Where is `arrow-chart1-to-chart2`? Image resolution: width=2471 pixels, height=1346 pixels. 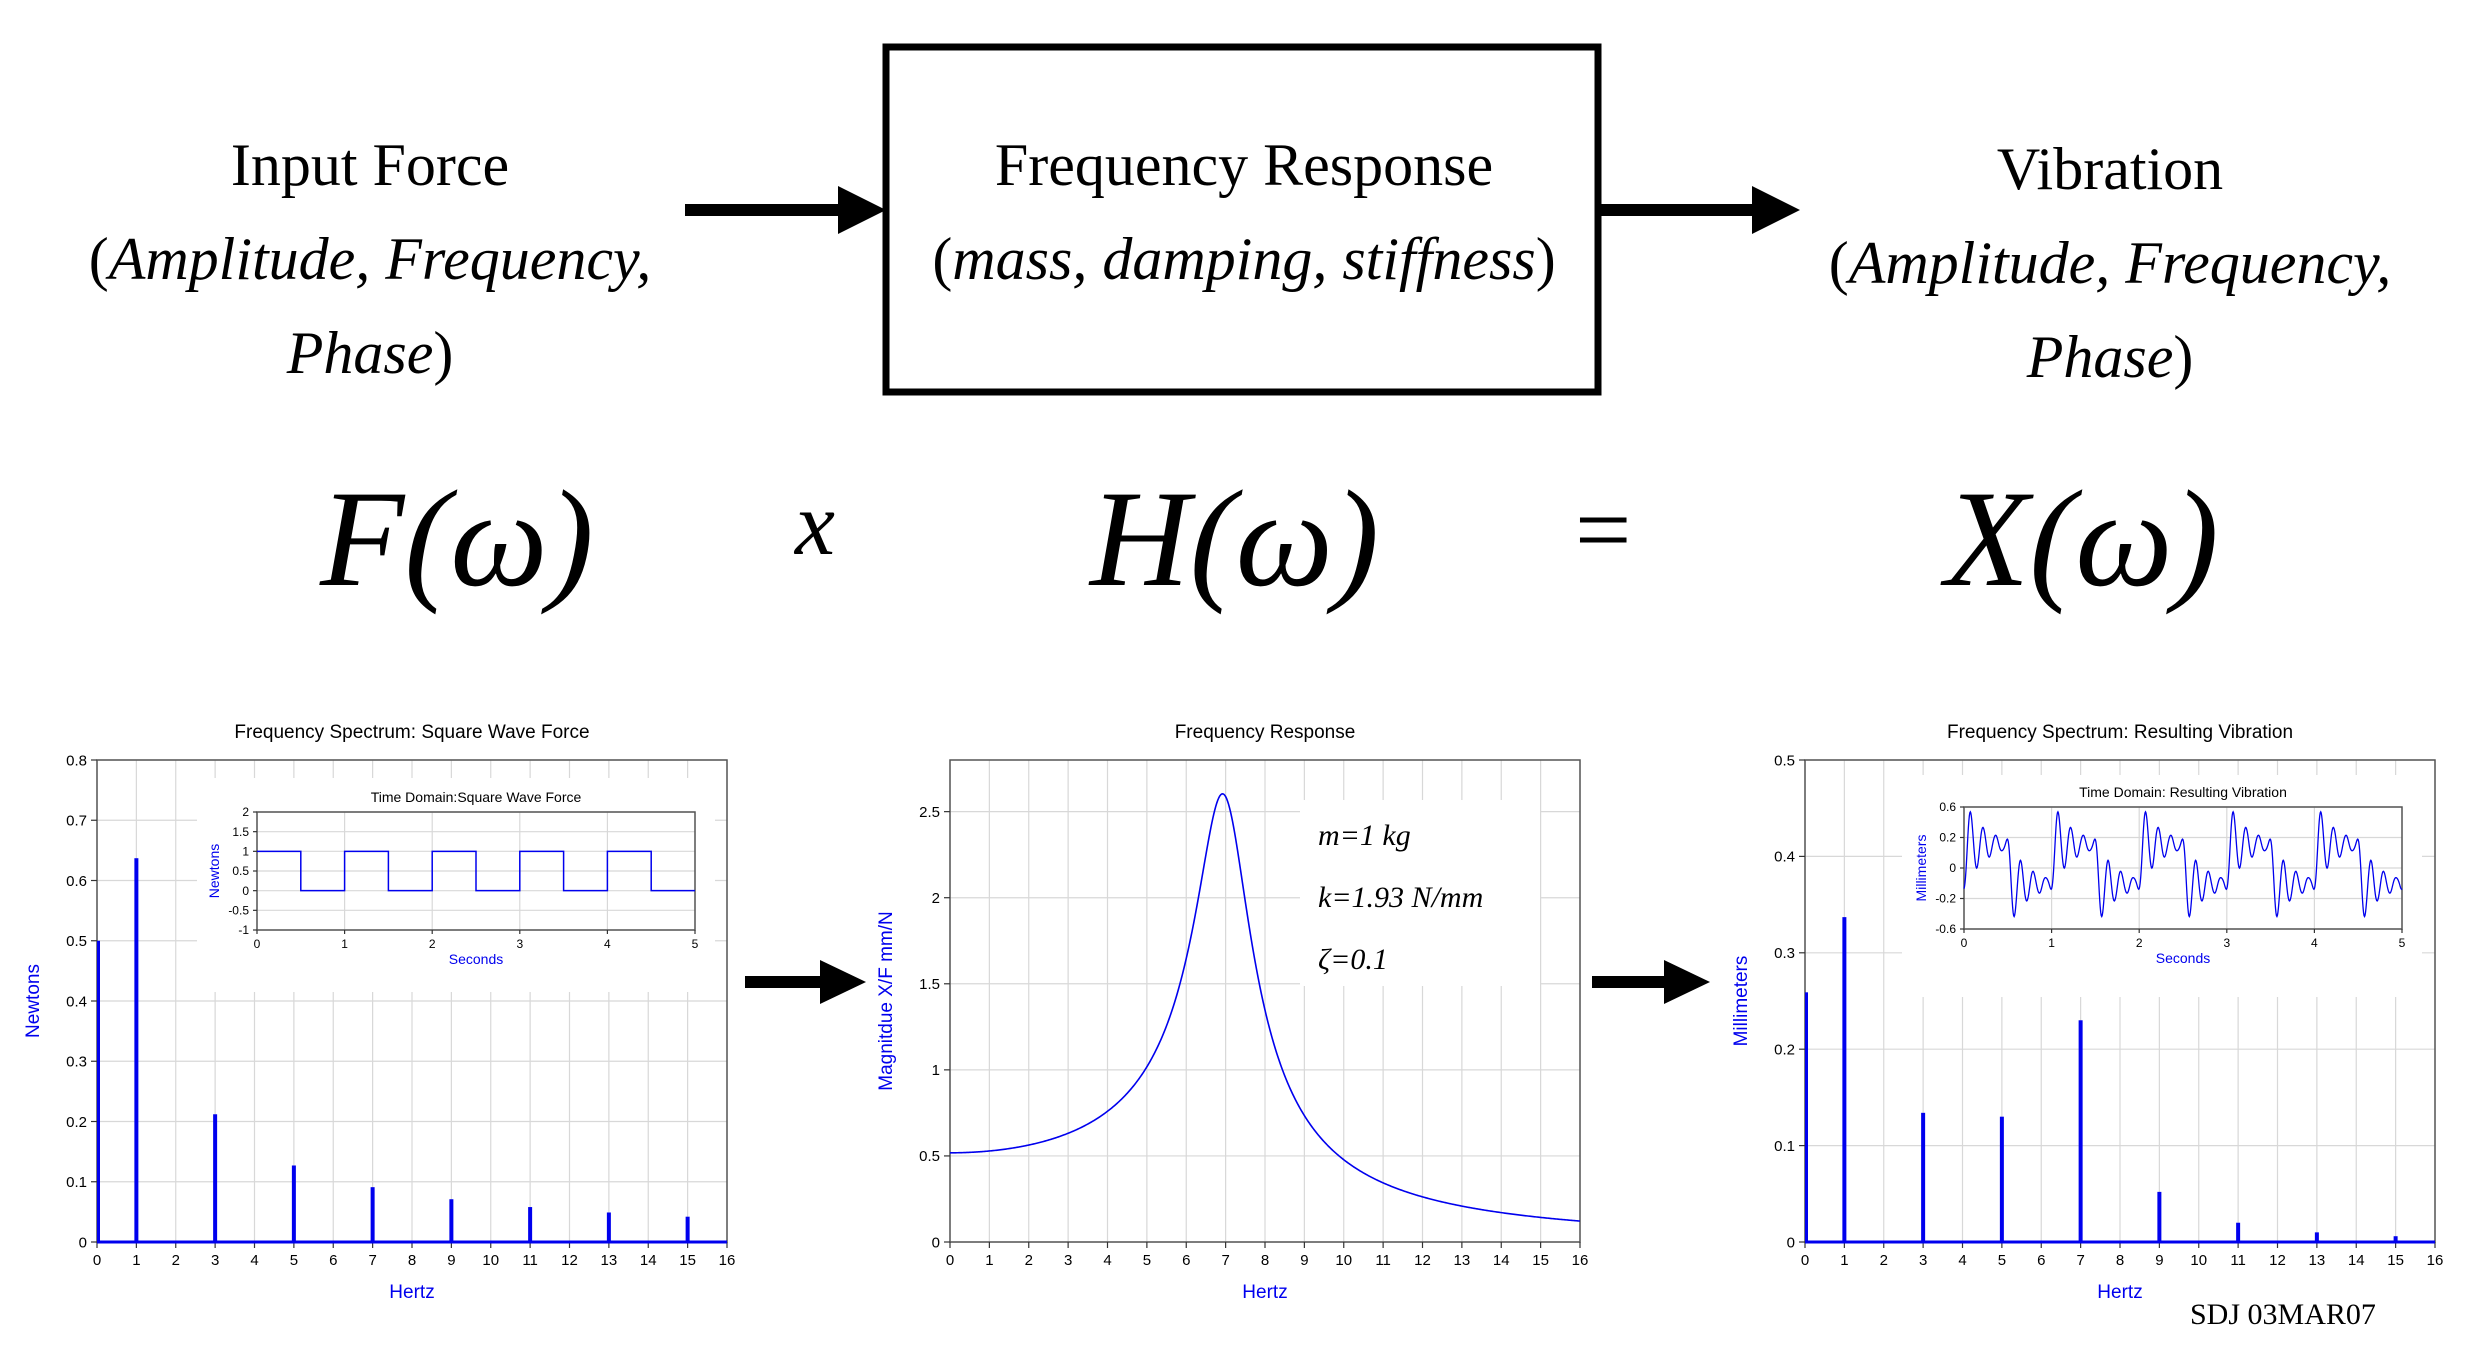
arrow-chart1-to-chart2 is located at coordinates (805, 982).